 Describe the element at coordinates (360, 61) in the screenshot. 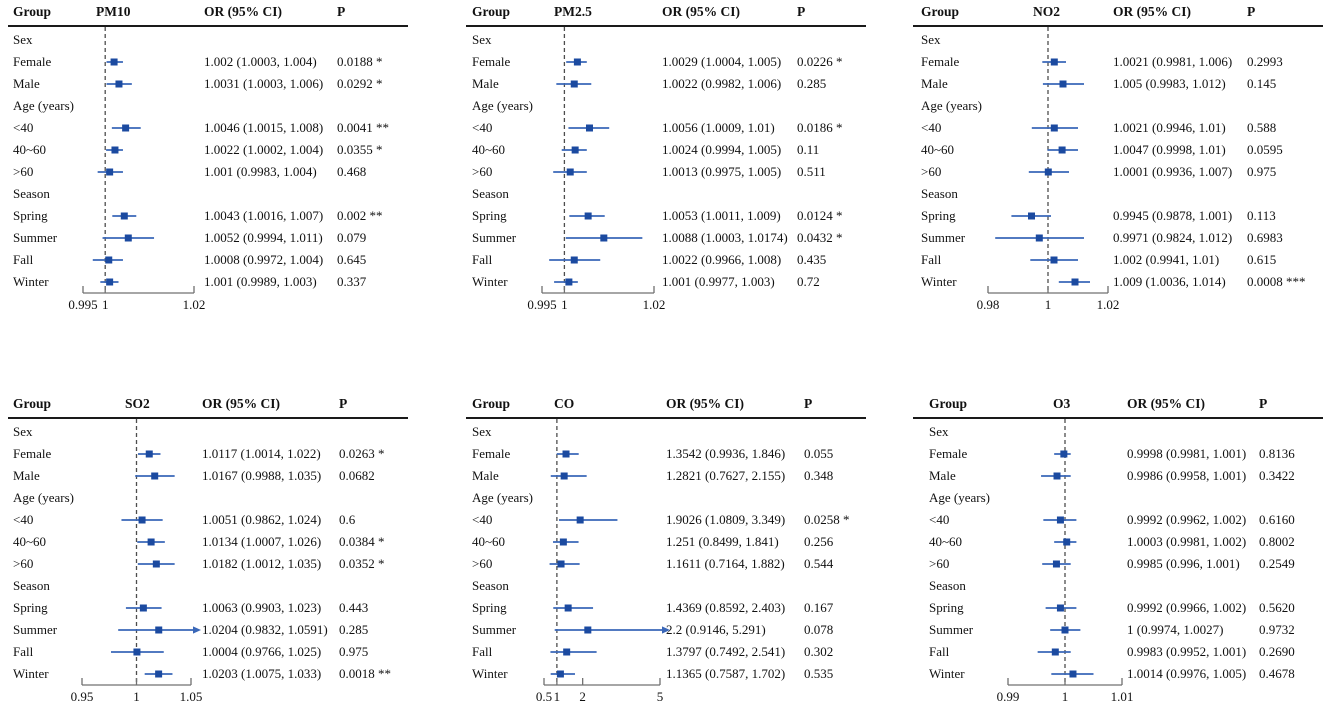

I see `p-value: 0.0188 *` at that location.